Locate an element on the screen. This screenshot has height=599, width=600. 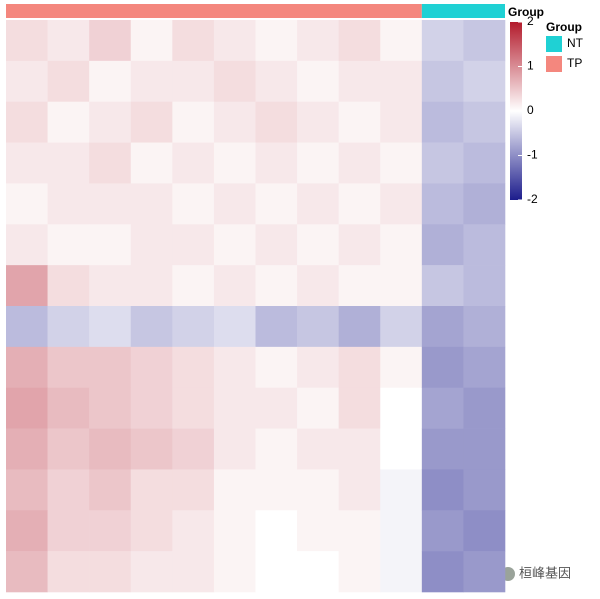
annotation-label: Group is located at coordinates (526, 12).